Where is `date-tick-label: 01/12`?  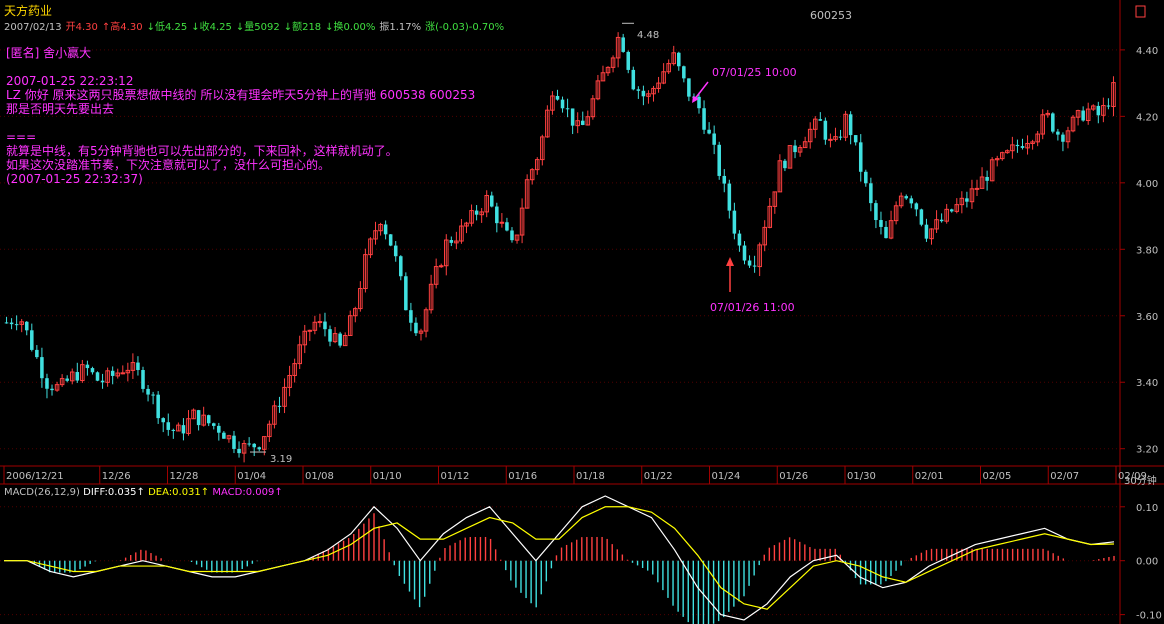 date-tick-label: 01/12 is located at coordinates (455, 476).